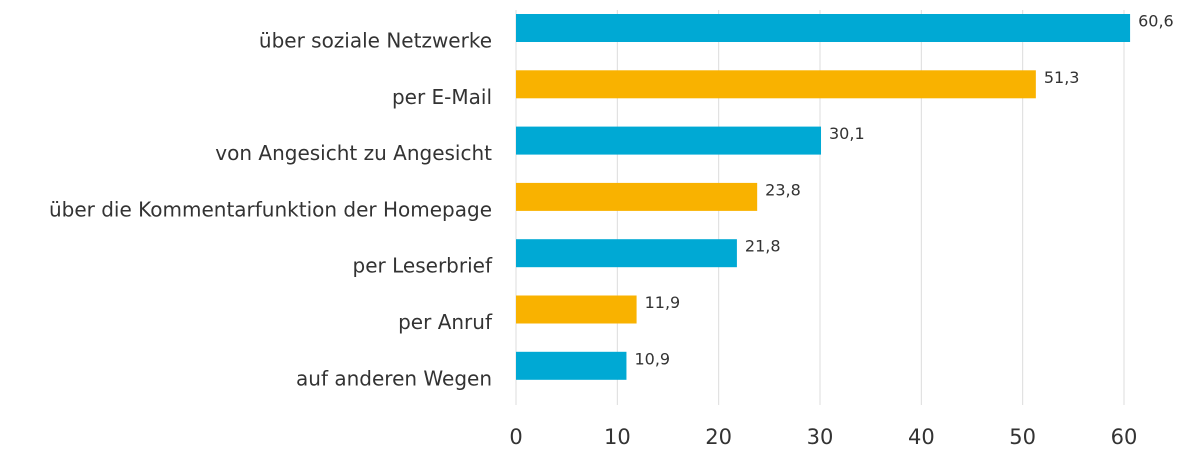 The width and height of the screenshot is (1187, 450). I want to click on category-label: über soziale Netzwerke, so click(375, 41).